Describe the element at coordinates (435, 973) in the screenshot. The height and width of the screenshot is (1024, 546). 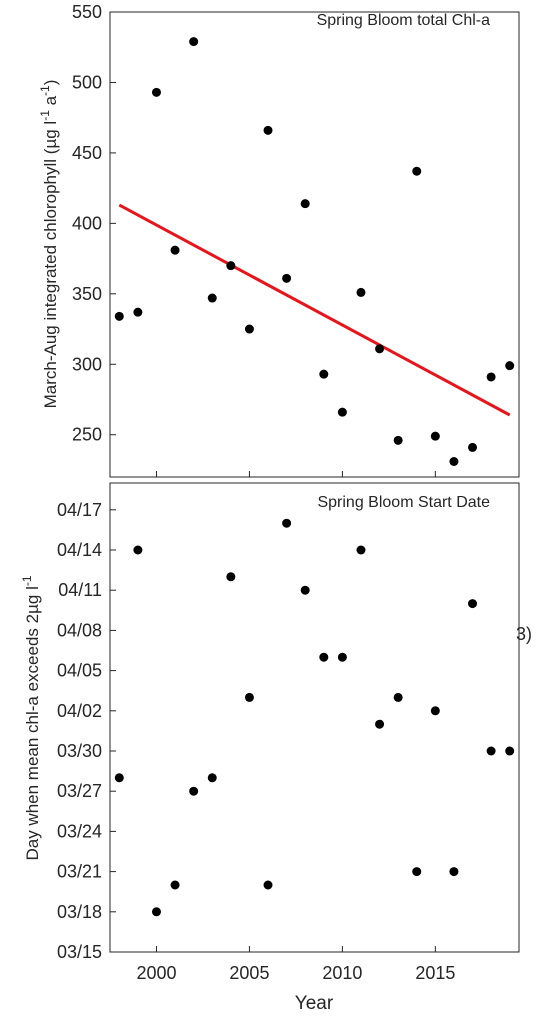
I see `x-tick-label: 2015` at that location.